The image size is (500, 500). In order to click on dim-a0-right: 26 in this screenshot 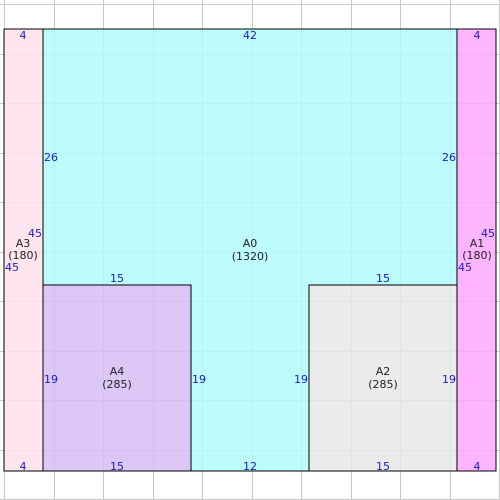, I will do `click(449, 157)`.